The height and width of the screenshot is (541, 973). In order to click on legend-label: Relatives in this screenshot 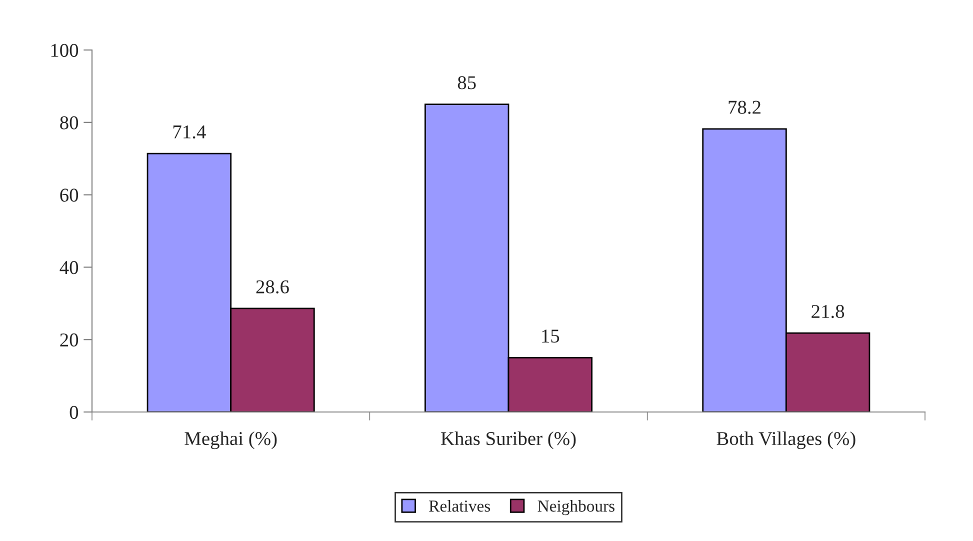, I will do `click(459, 506)`.